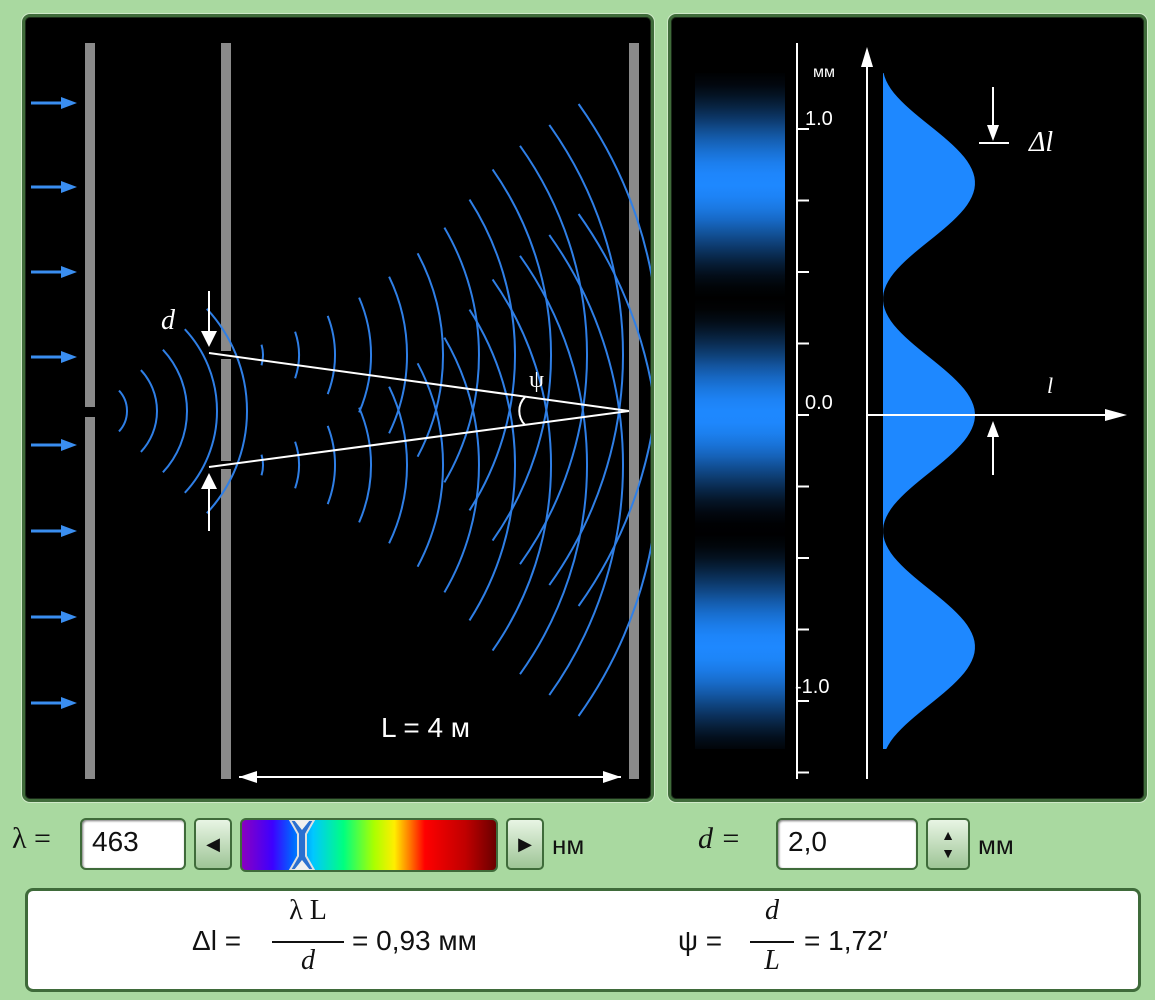 This screenshot has width=1155, height=1000. Describe the element at coordinates (929, 411) in the screenshot. I see `intensity-curve` at that location.